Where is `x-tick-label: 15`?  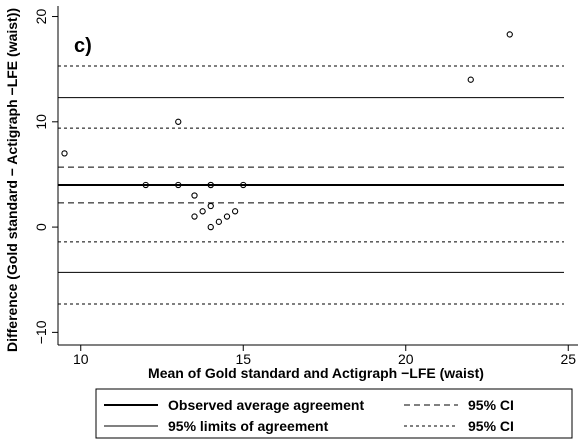 x-tick-label: 15 is located at coordinates (243, 359).